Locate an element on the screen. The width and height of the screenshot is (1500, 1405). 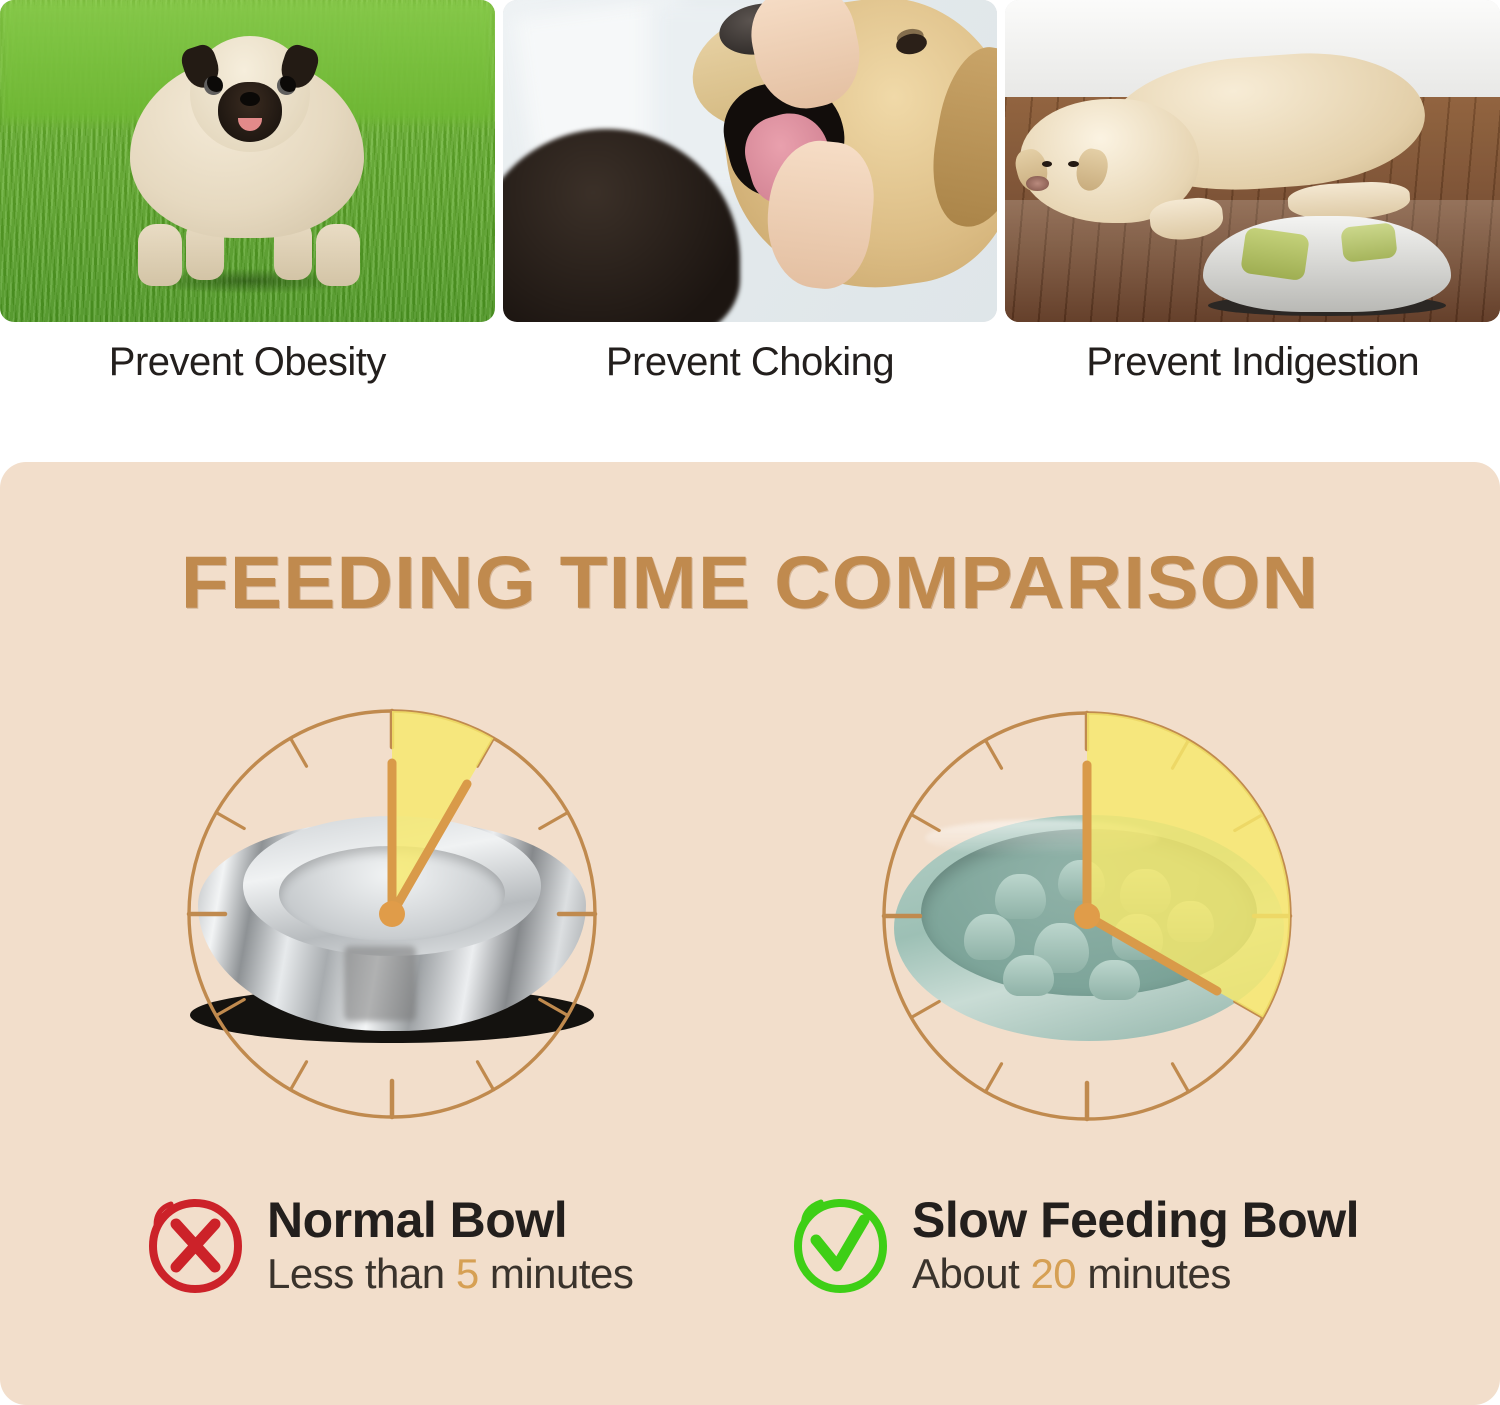
clock-dial-normal-bowl is located at coordinates (392, 914).